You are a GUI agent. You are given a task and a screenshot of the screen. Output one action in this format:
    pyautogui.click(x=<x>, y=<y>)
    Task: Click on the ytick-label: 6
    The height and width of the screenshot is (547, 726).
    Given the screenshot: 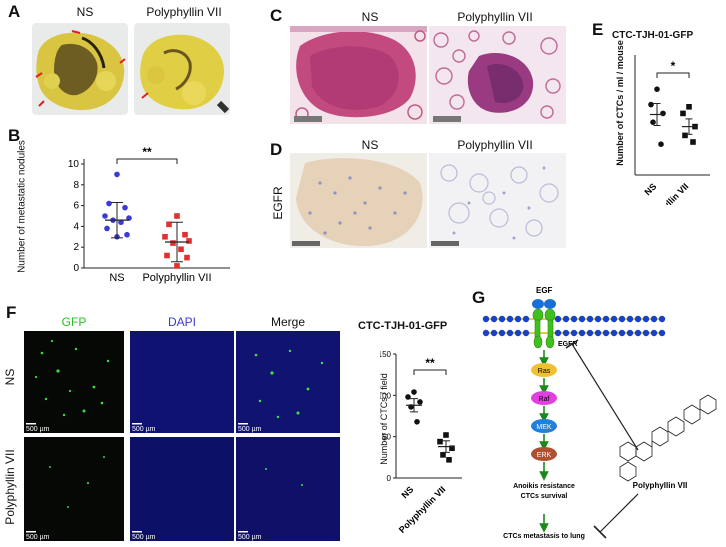 What is the action you would take?
    pyautogui.click(x=76, y=206)
    